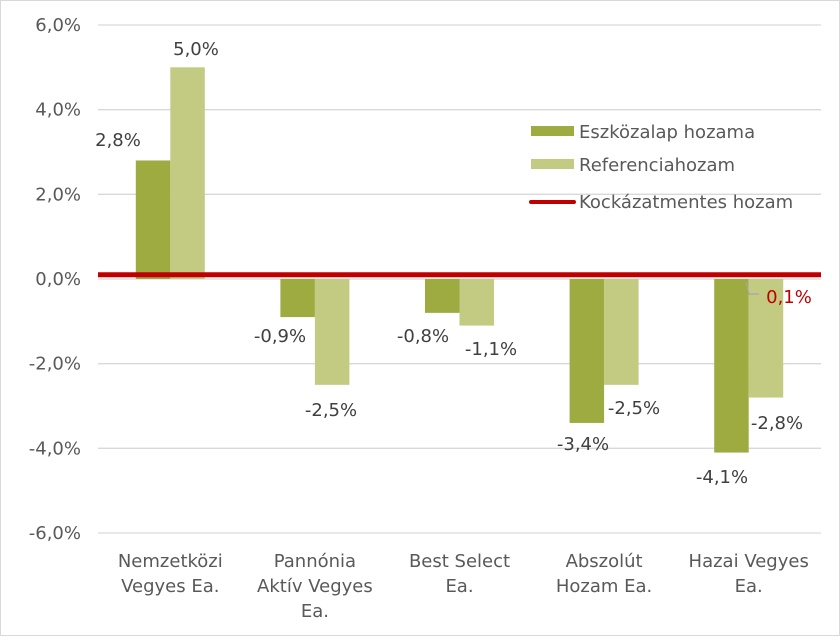 This screenshot has width=840, height=641. What do you see at coordinates (459, 561) in the screenshot?
I see `x-category-label: Best Select` at bounding box center [459, 561].